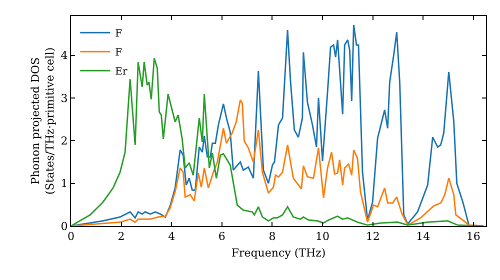 This screenshot has height=280, width=500. What do you see at coordinates (64, 98) in the screenshot?
I see `y-tick-label: 3` at bounding box center [64, 98].